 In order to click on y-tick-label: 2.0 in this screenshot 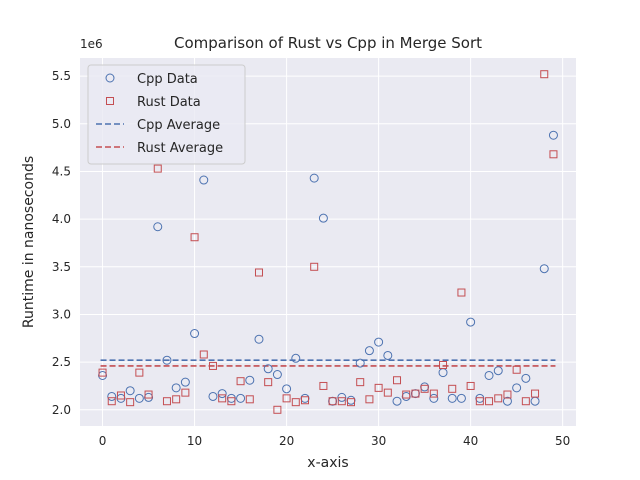, I will do `click(61, 410)`.